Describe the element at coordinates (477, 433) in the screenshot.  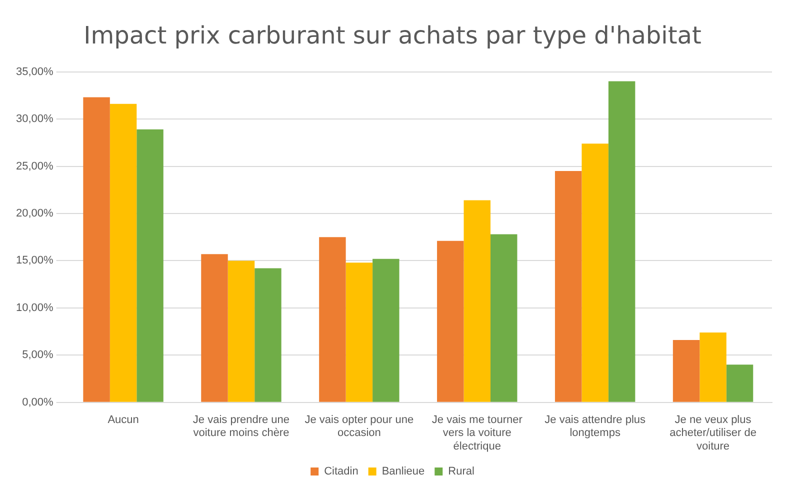
I see `x-tick-label: Je vais me tourner vers la voiture électrique` at that location.